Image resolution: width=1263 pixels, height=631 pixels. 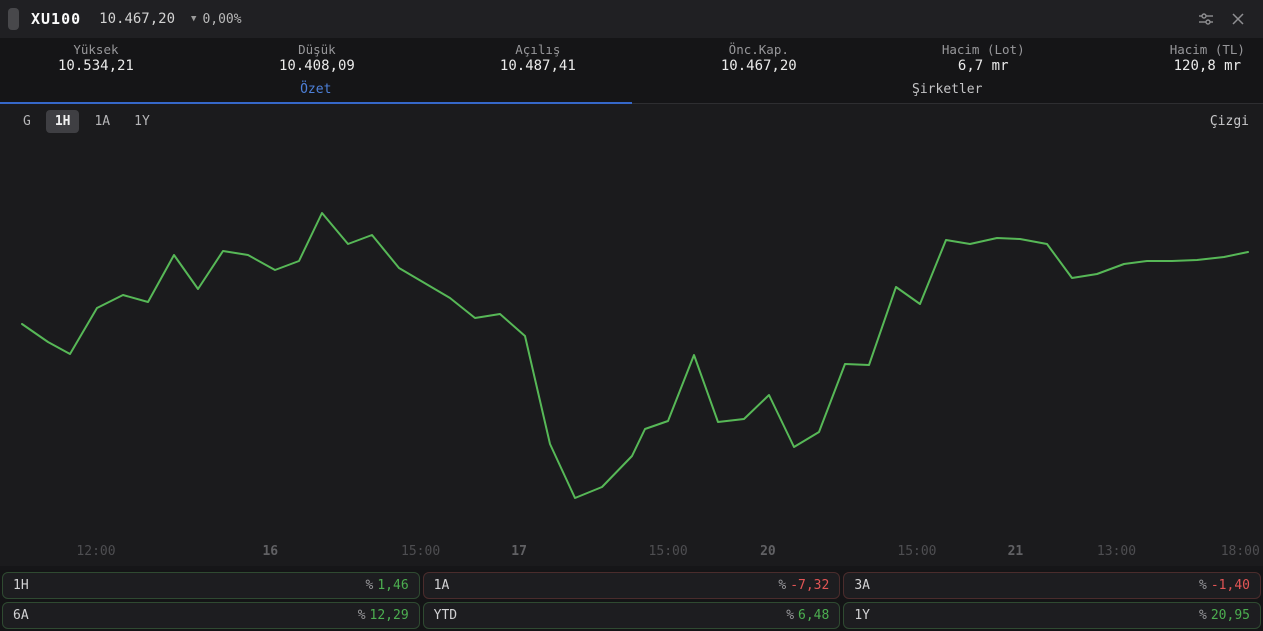 What do you see at coordinates (862, 585) in the screenshot?
I see `period-label: 3A` at bounding box center [862, 585].